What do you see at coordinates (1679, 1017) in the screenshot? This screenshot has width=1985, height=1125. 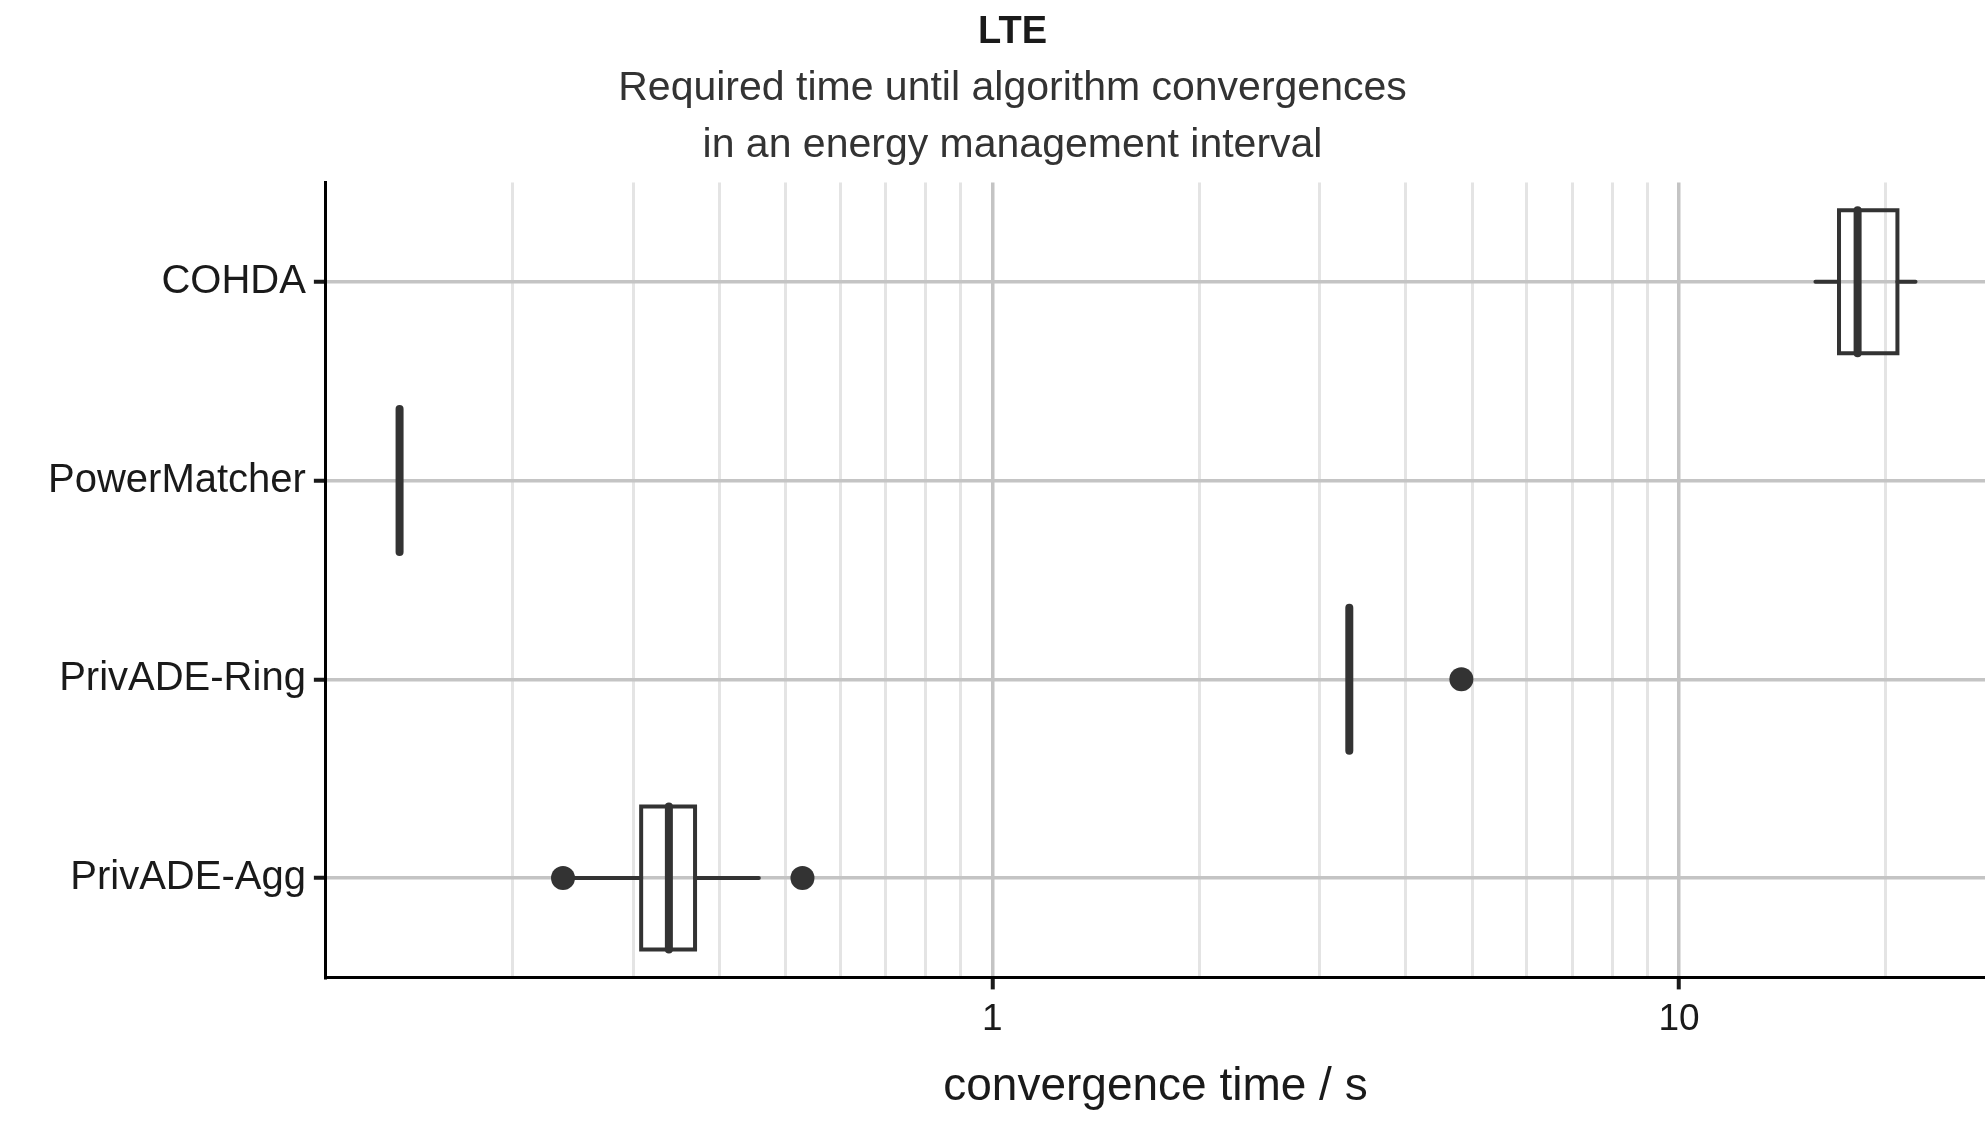 I see `x-tick-label: 10` at bounding box center [1679, 1017].